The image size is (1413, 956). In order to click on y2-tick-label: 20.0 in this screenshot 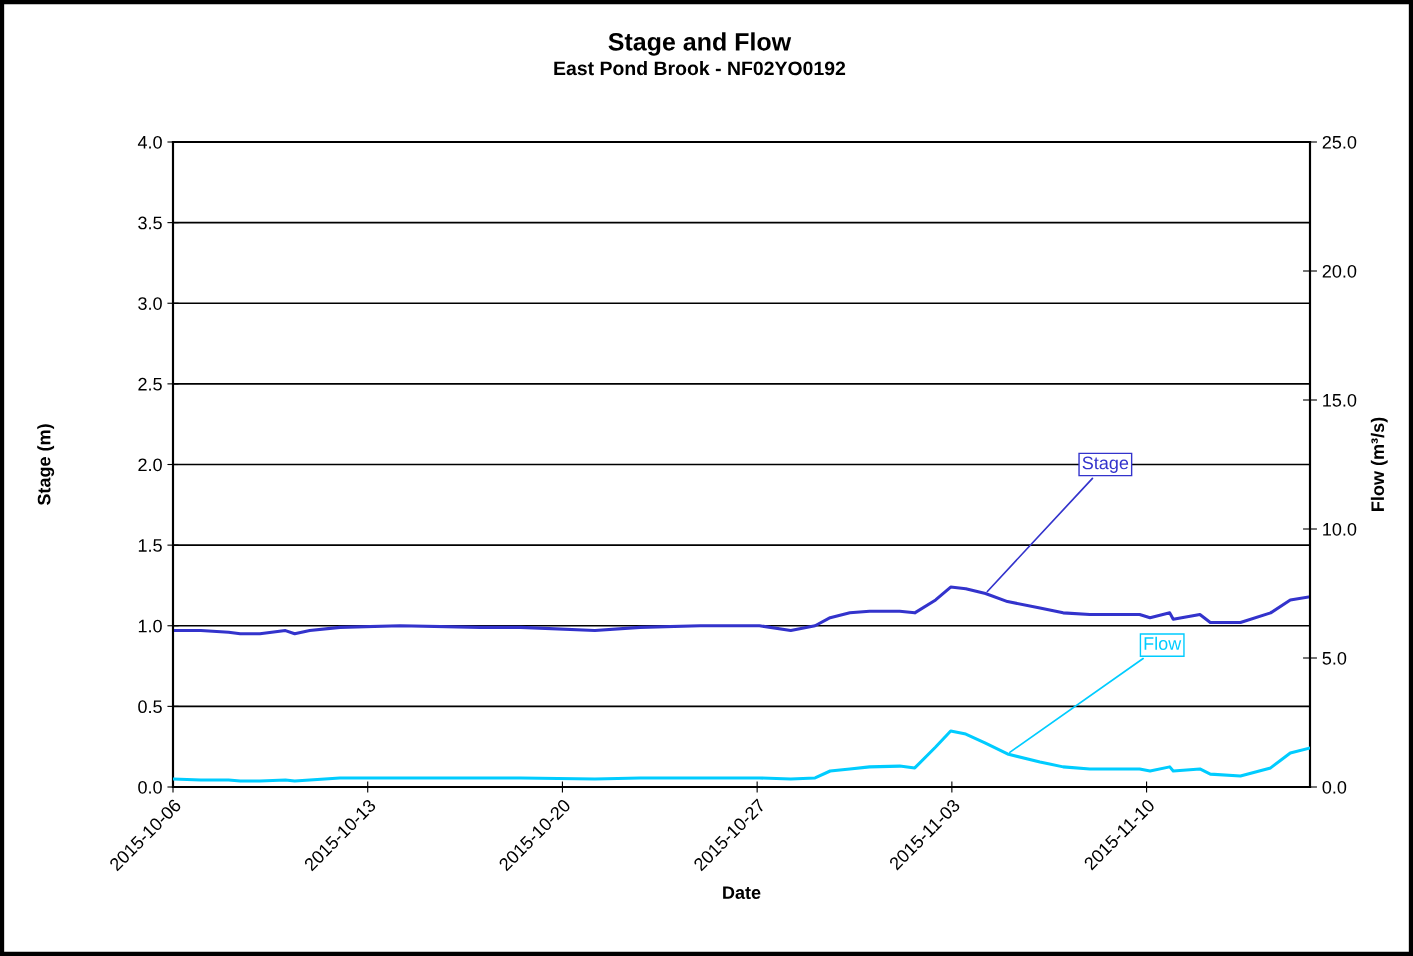, I will do `click(1339, 271)`.